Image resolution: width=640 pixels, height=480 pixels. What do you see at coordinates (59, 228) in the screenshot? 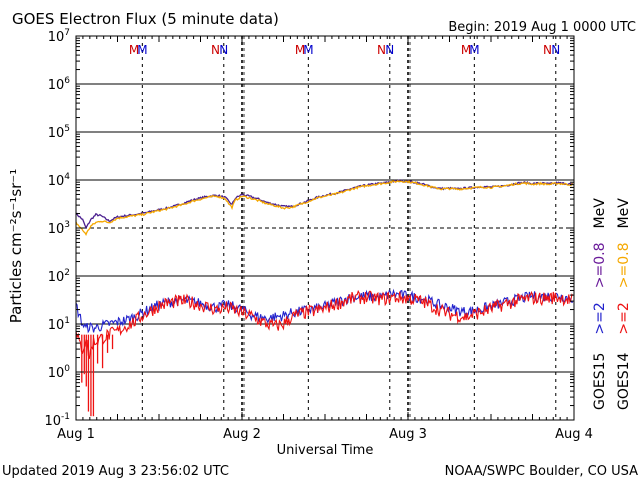
I see `y-tick-label: 10³` at bounding box center [59, 228].